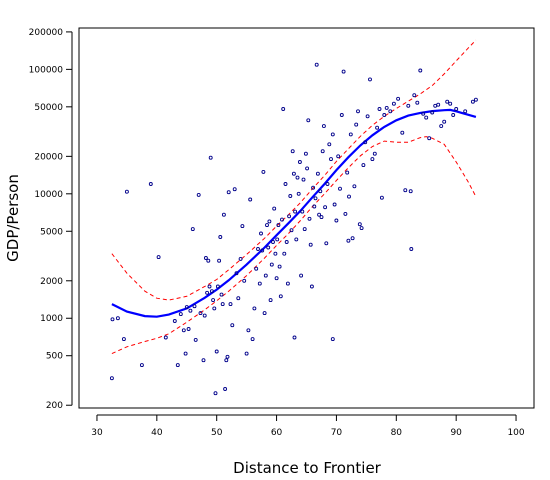 The height and width of the screenshot is (480, 550). Describe the element at coordinates (515, 433) in the screenshot. I see `x-tick-label: 100` at that location.